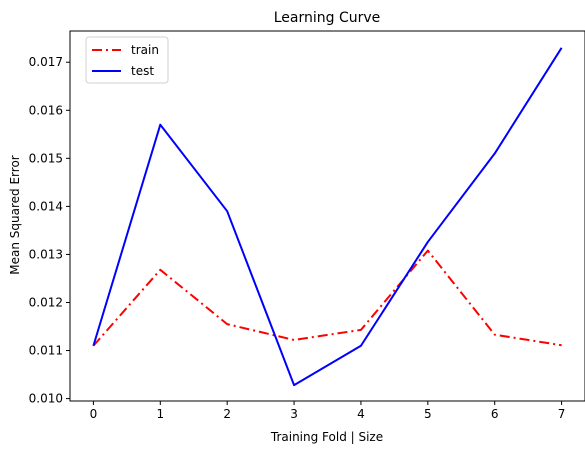 The width and height of the screenshot is (585, 453). Describe the element at coordinates (326, 437) in the screenshot. I see `x-axis-label: Training Fold | Size` at that location.